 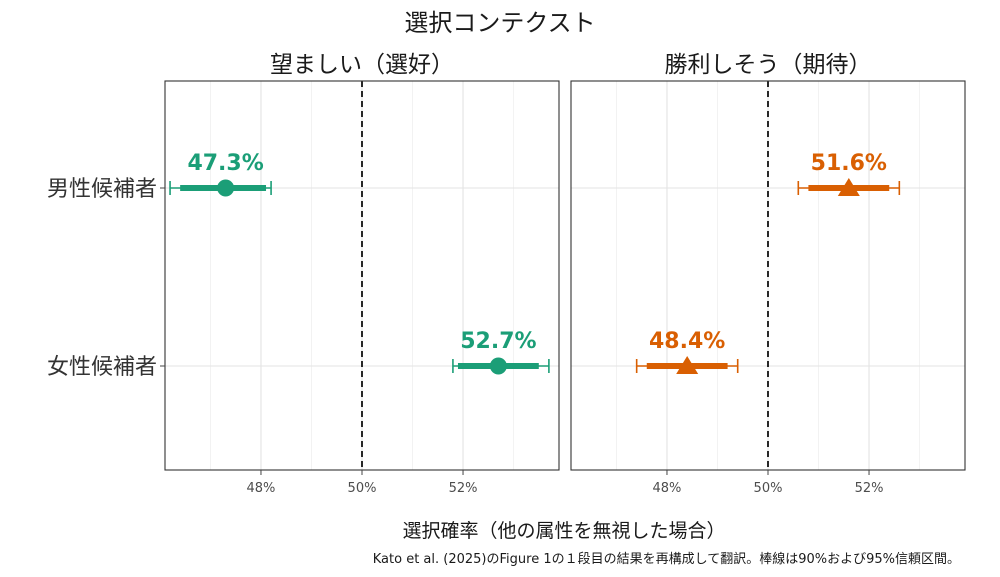 I want to click on x-axis-label: 選択確率（他の属性を無視した場合）, so click(x=564, y=531).